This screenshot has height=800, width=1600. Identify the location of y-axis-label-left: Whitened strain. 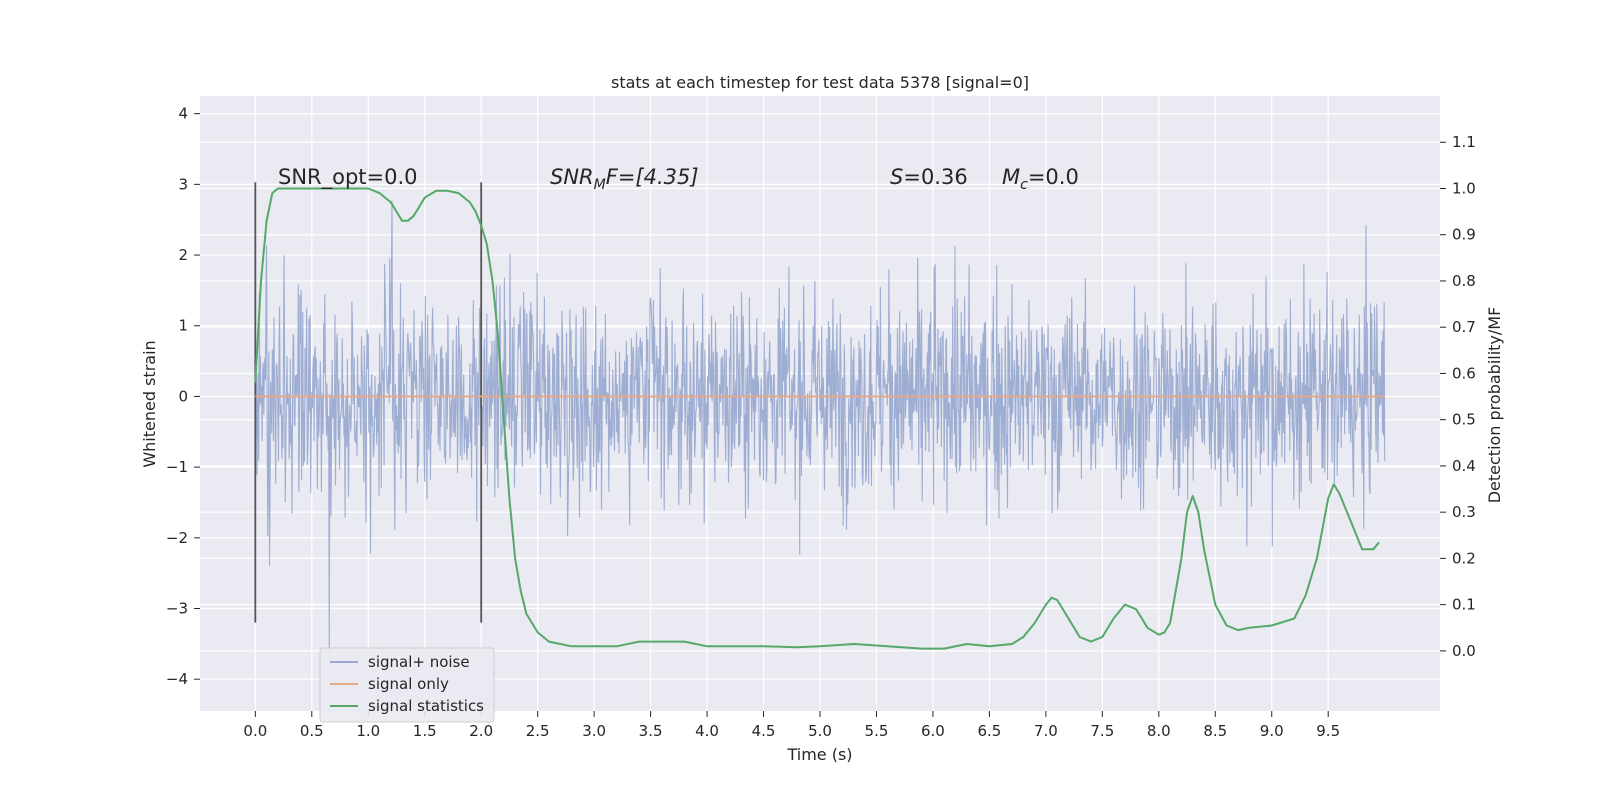
(149, 403).